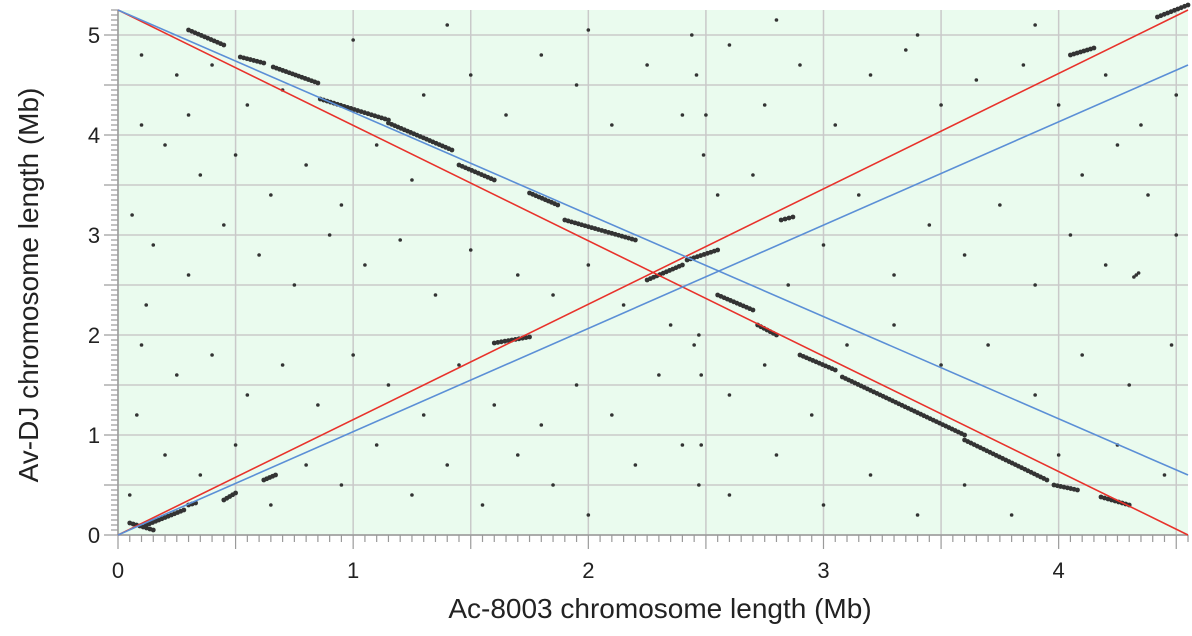 The image size is (1192, 636). I want to click on x-tick-label: 3, so click(823, 570).